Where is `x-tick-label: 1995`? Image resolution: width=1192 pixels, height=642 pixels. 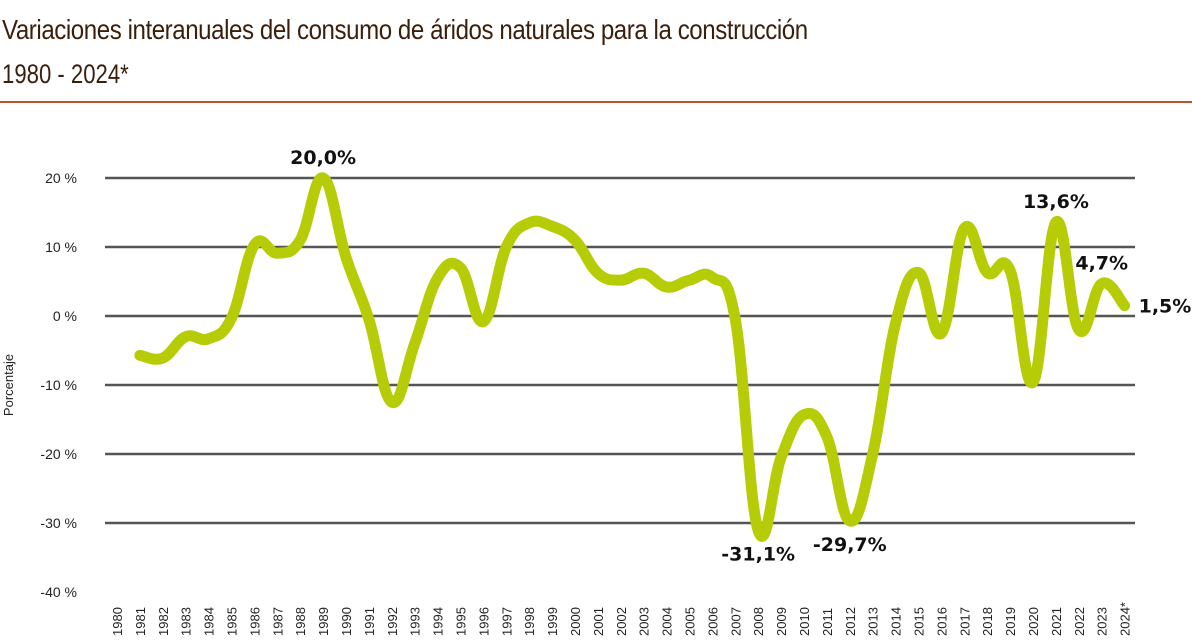 x-tick-label: 1995 is located at coordinates (461, 621).